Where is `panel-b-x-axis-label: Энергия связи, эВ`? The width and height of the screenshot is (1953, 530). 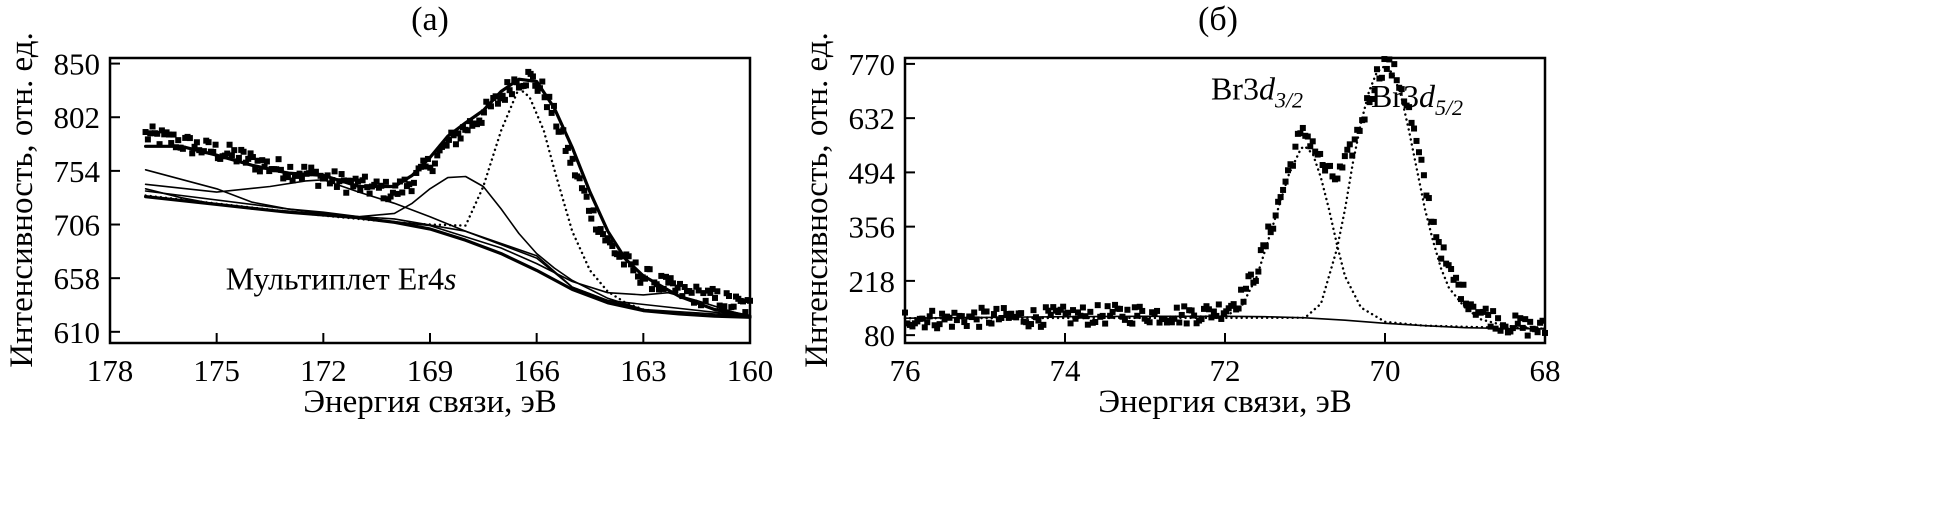
panel-b-x-axis-label: Энергия связи, эВ is located at coordinates (1225, 402).